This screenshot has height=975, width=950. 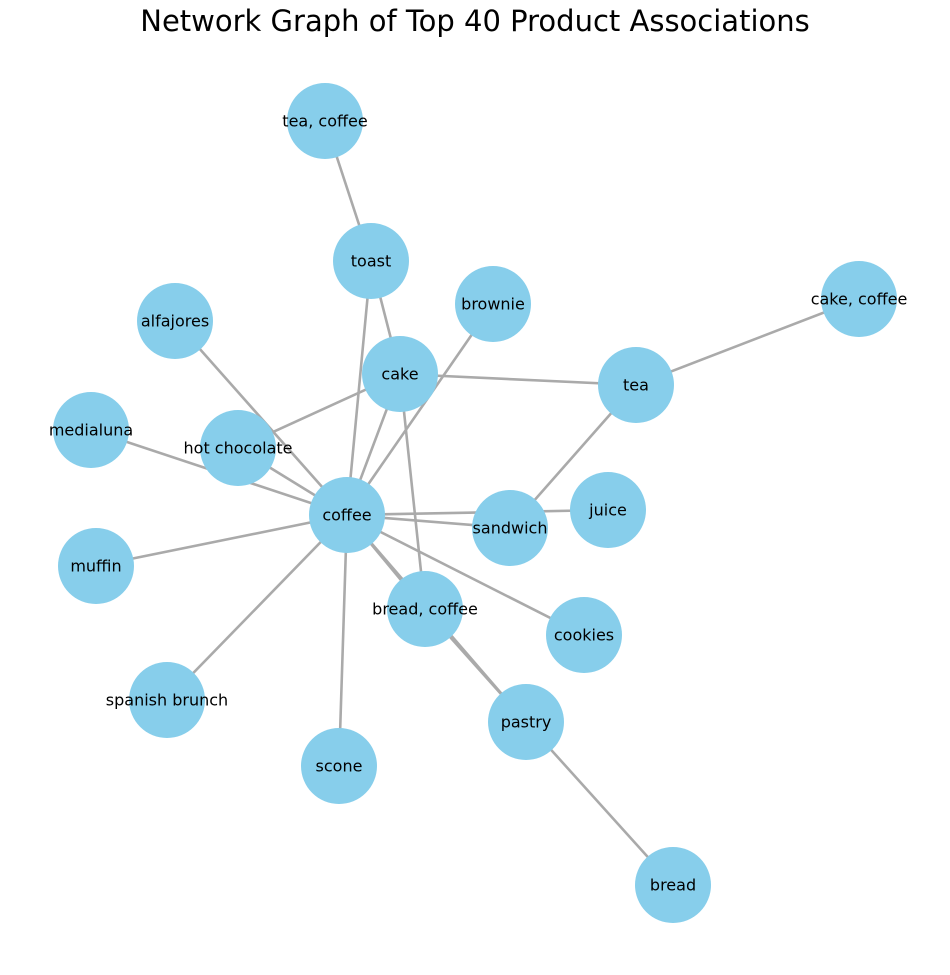 I want to click on edge-cake_coffee-tea, so click(x=747, y=342).